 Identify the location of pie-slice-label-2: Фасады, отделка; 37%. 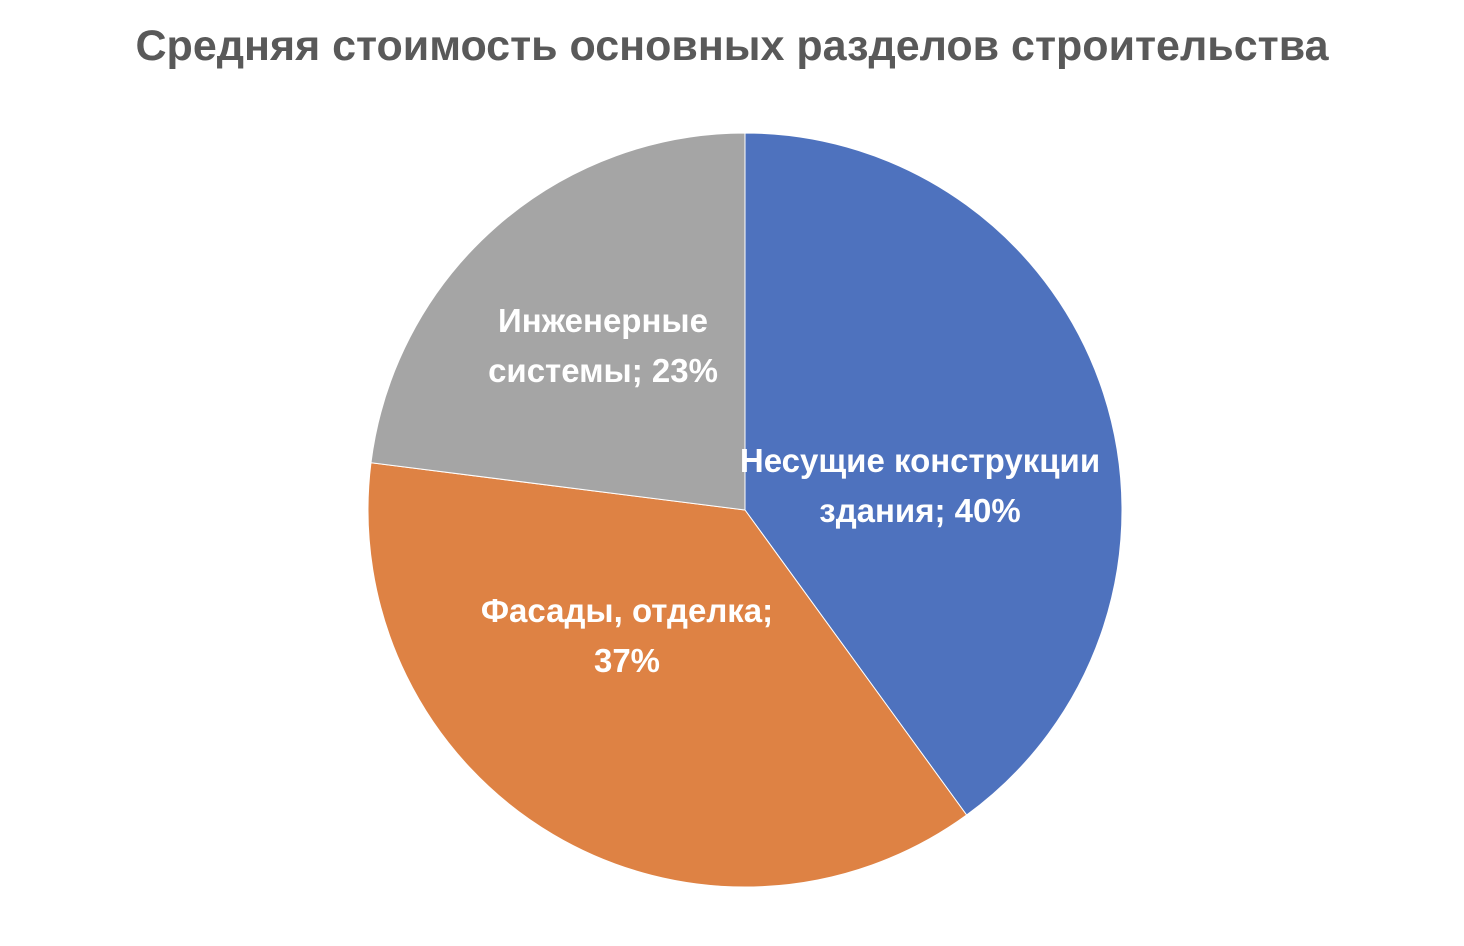
(627, 635).